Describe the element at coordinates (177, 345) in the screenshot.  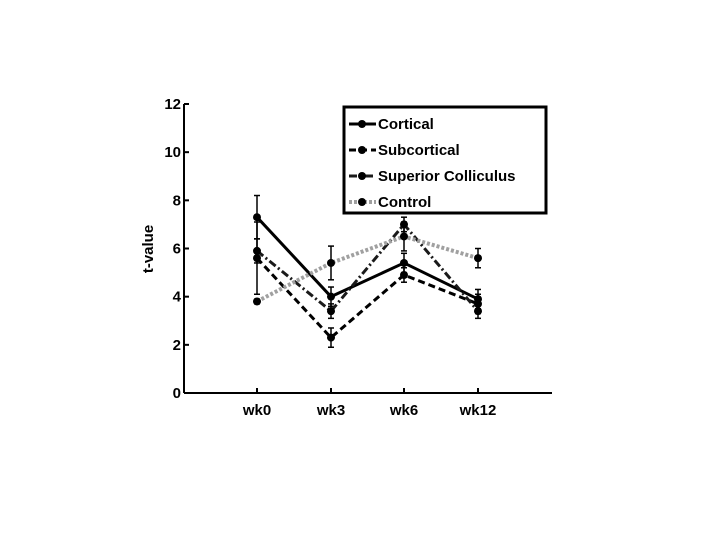
I see `y-tick-label: 2` at that location.